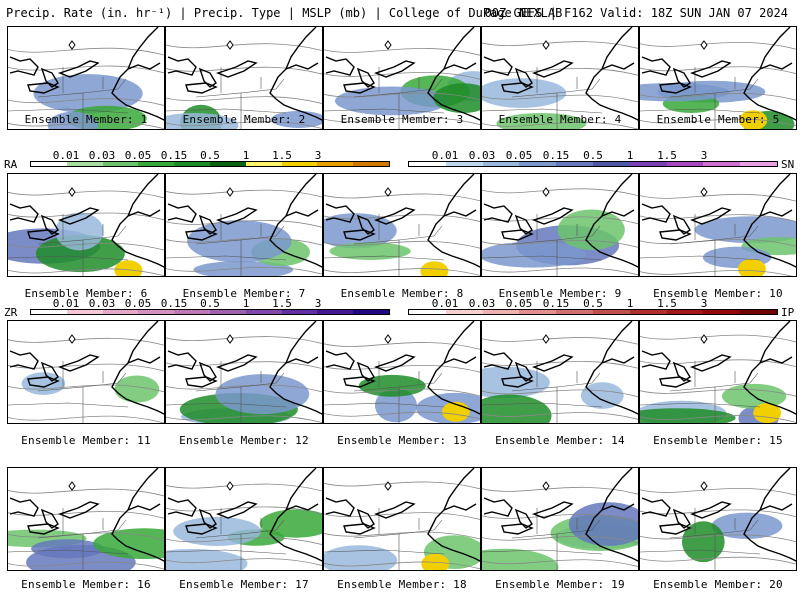 Image resolution: width=800 pixels, height=600 pixels. I want to click on member-label: Ensemble Member: 18, so click(402, 584).